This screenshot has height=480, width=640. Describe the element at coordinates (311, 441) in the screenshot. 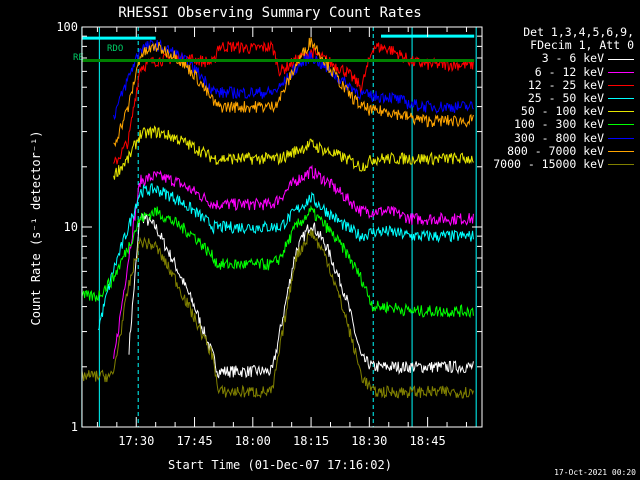

I see `x-tick-label-18-15: 18:15` at that location.